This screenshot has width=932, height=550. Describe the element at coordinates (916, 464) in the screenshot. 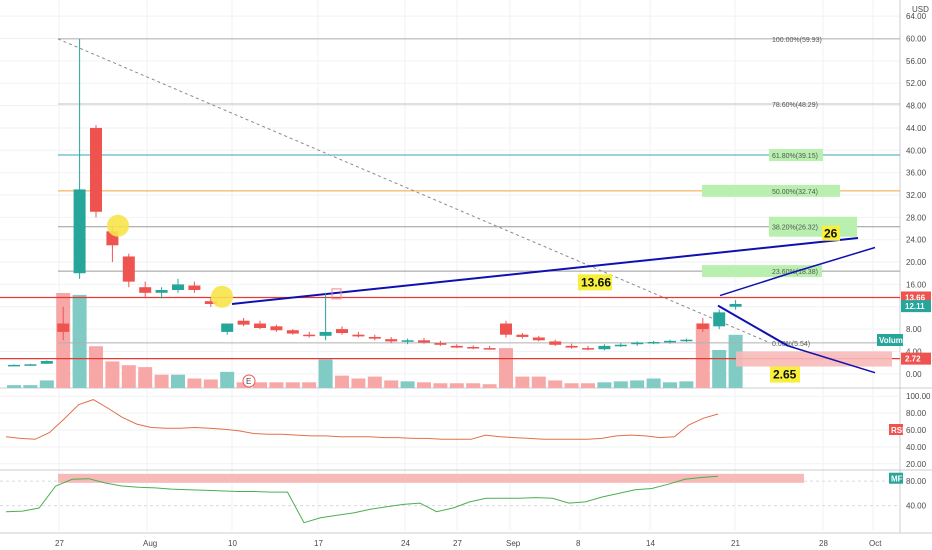

I see `rsi-tick-label: 20.00` at that location.